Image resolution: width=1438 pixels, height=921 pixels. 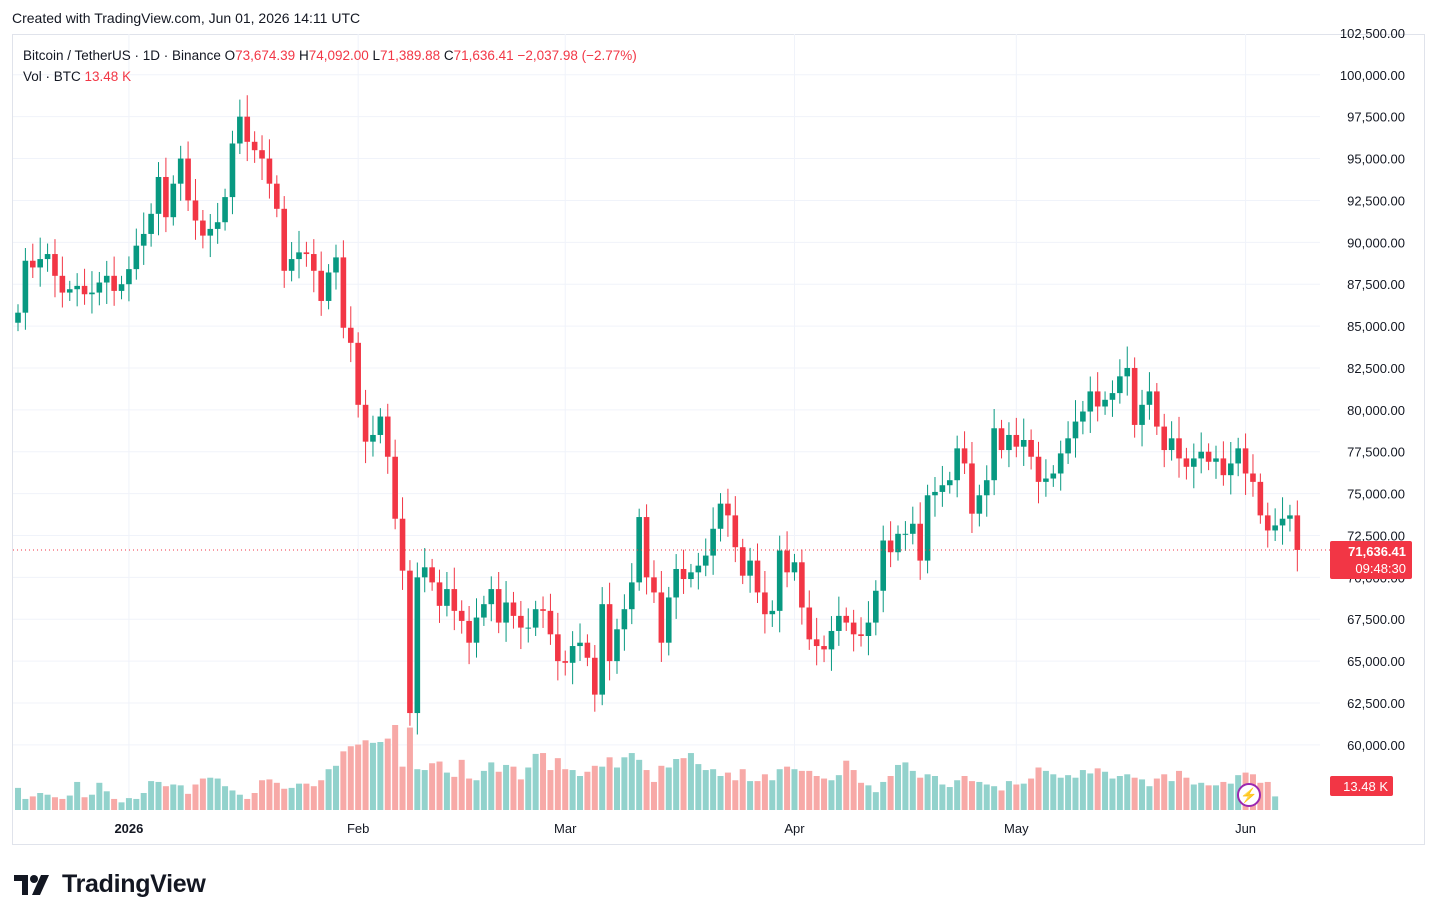 What do you see at coordinates (1249, 795) in the screenshot?
I see `lightning-icon: ⚡` at bounding box center [1249, 795].